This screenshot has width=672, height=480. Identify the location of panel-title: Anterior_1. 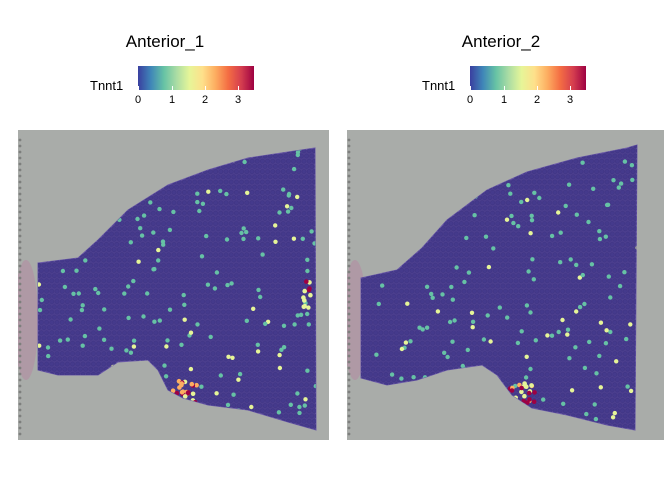
(165, 41).